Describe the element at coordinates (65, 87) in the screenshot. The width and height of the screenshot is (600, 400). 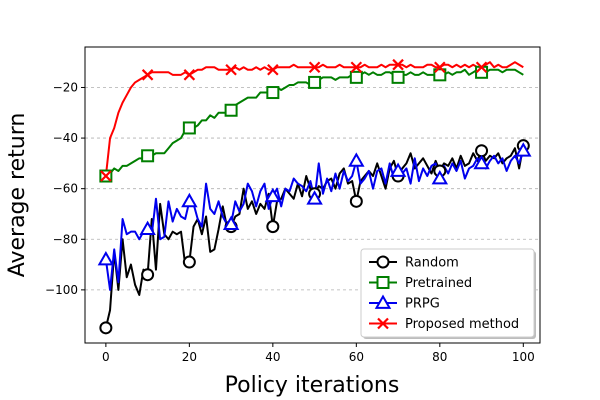
I see `y-tick-label-4: −20` at that location.